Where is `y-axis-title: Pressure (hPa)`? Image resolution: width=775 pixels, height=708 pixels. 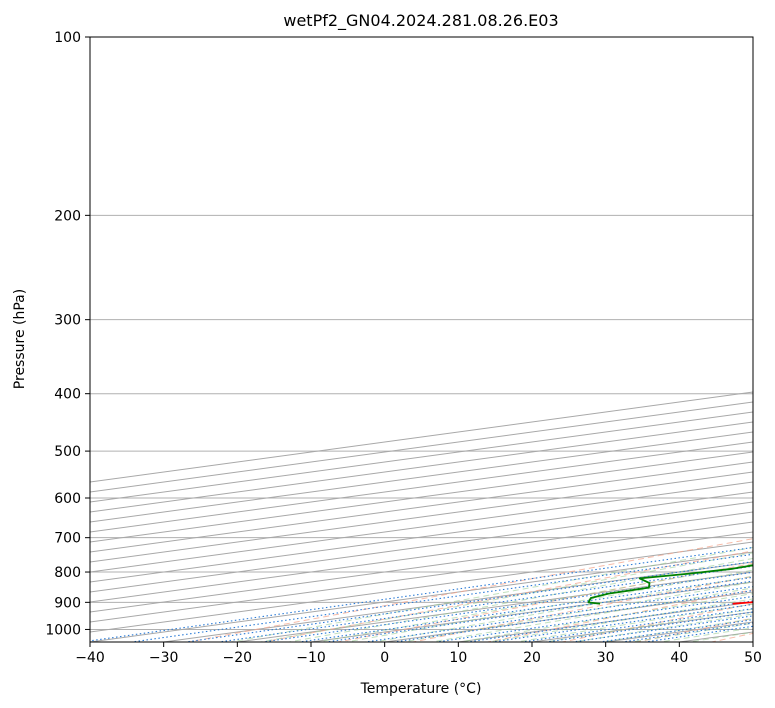 y-axis-title: Pressure (hPa) is located at coordinates (20, 339).